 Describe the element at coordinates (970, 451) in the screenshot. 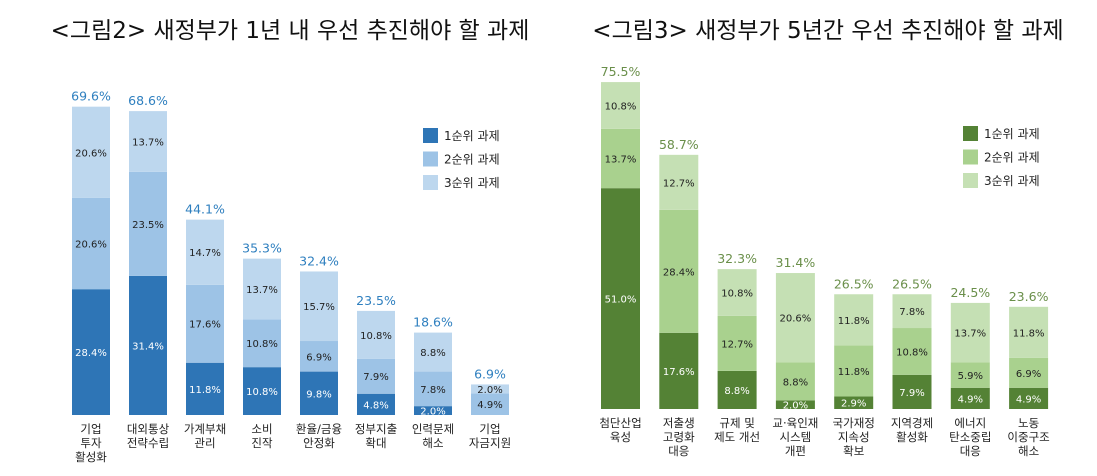

I see `category-label-1-6-2: 대응` at that location.